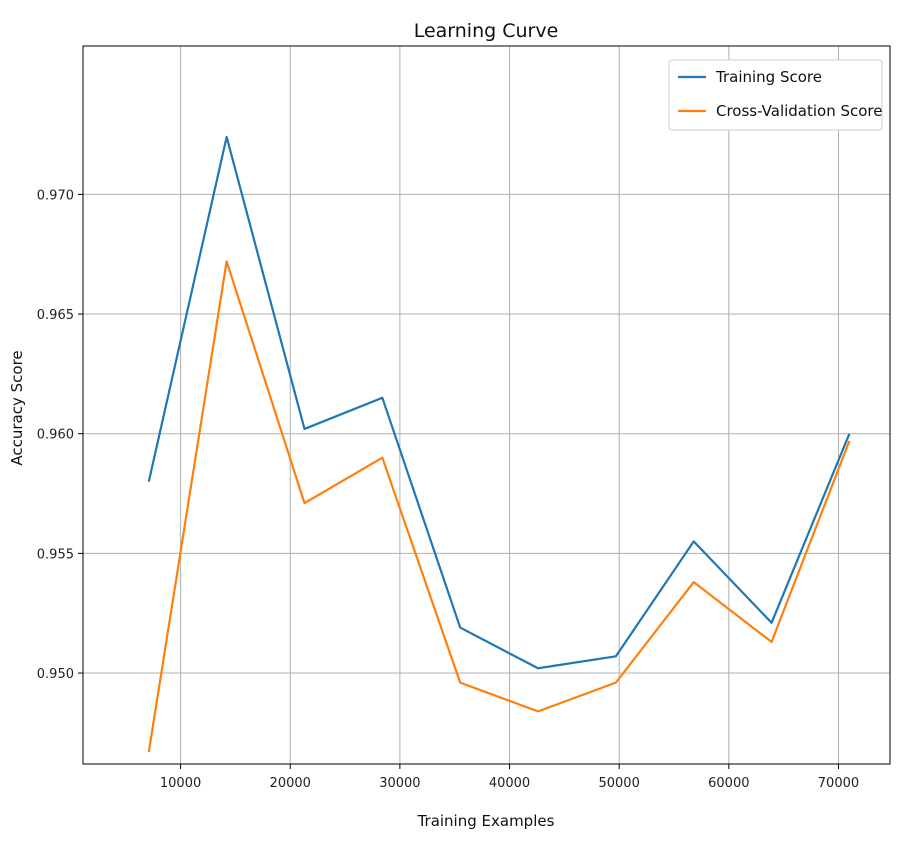 The height and width of the screenshot is (845, 899). I want to click on x-axis-ticks: 10000 20000 30000 40000 50000 60000 70000, so click(509, 777).